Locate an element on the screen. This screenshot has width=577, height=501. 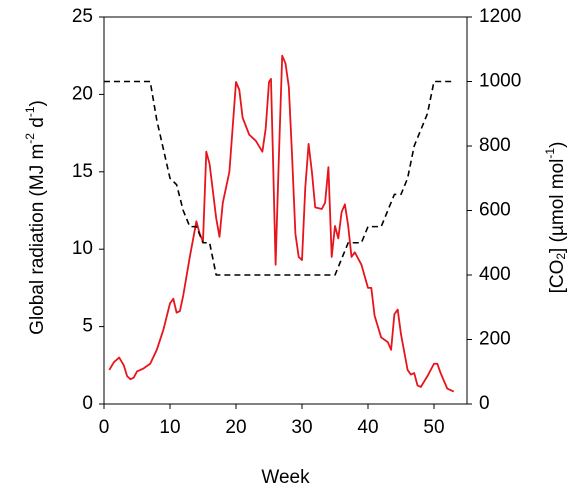
y2-tick-label: 0 is located at coordinates (484, 403).